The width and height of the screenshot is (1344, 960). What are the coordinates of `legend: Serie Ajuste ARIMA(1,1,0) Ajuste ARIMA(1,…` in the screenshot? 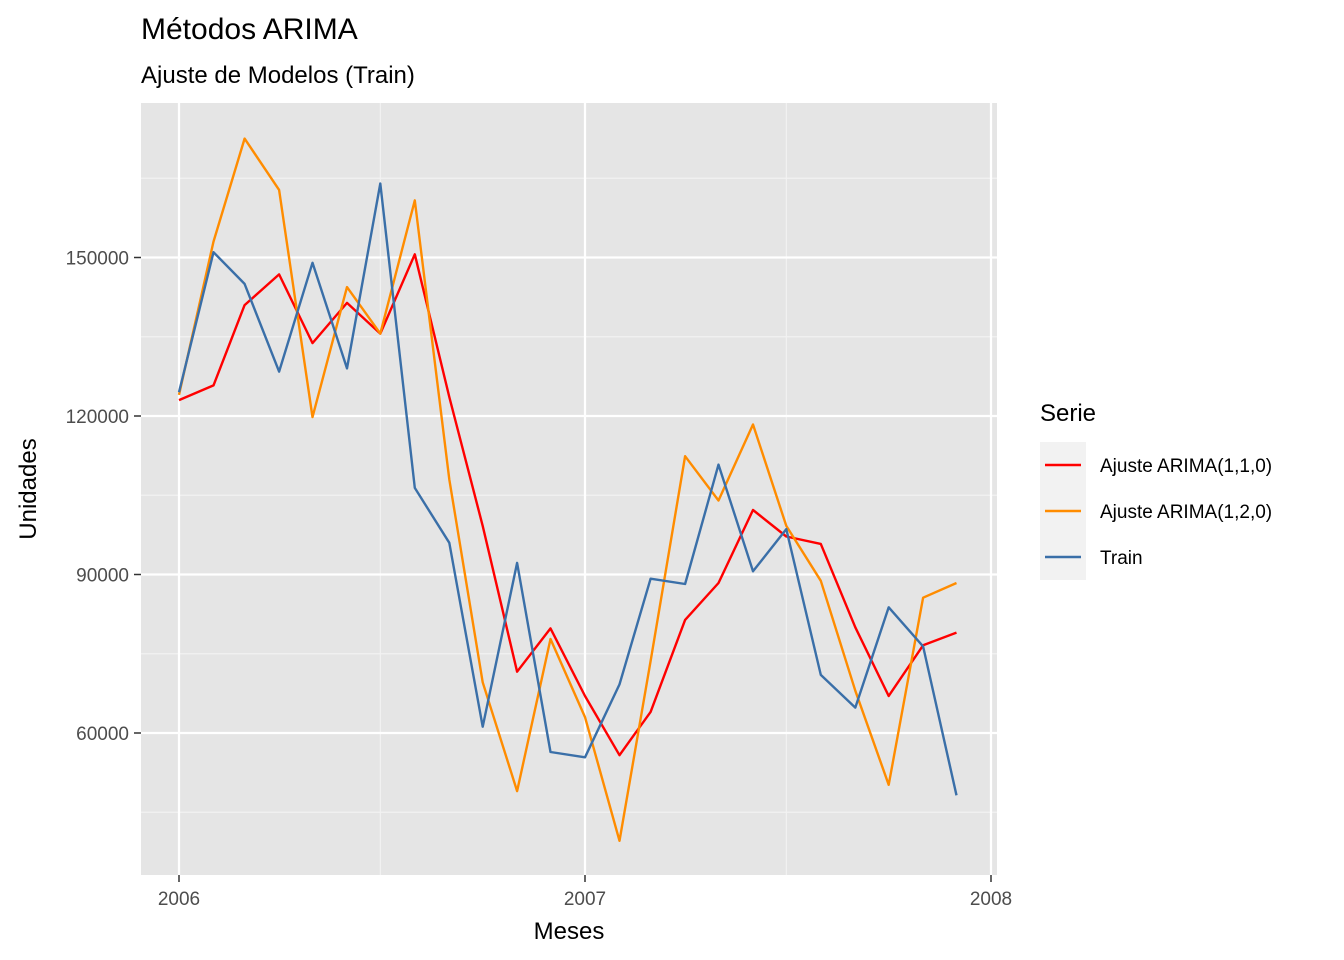 It's located at (1156, 490).